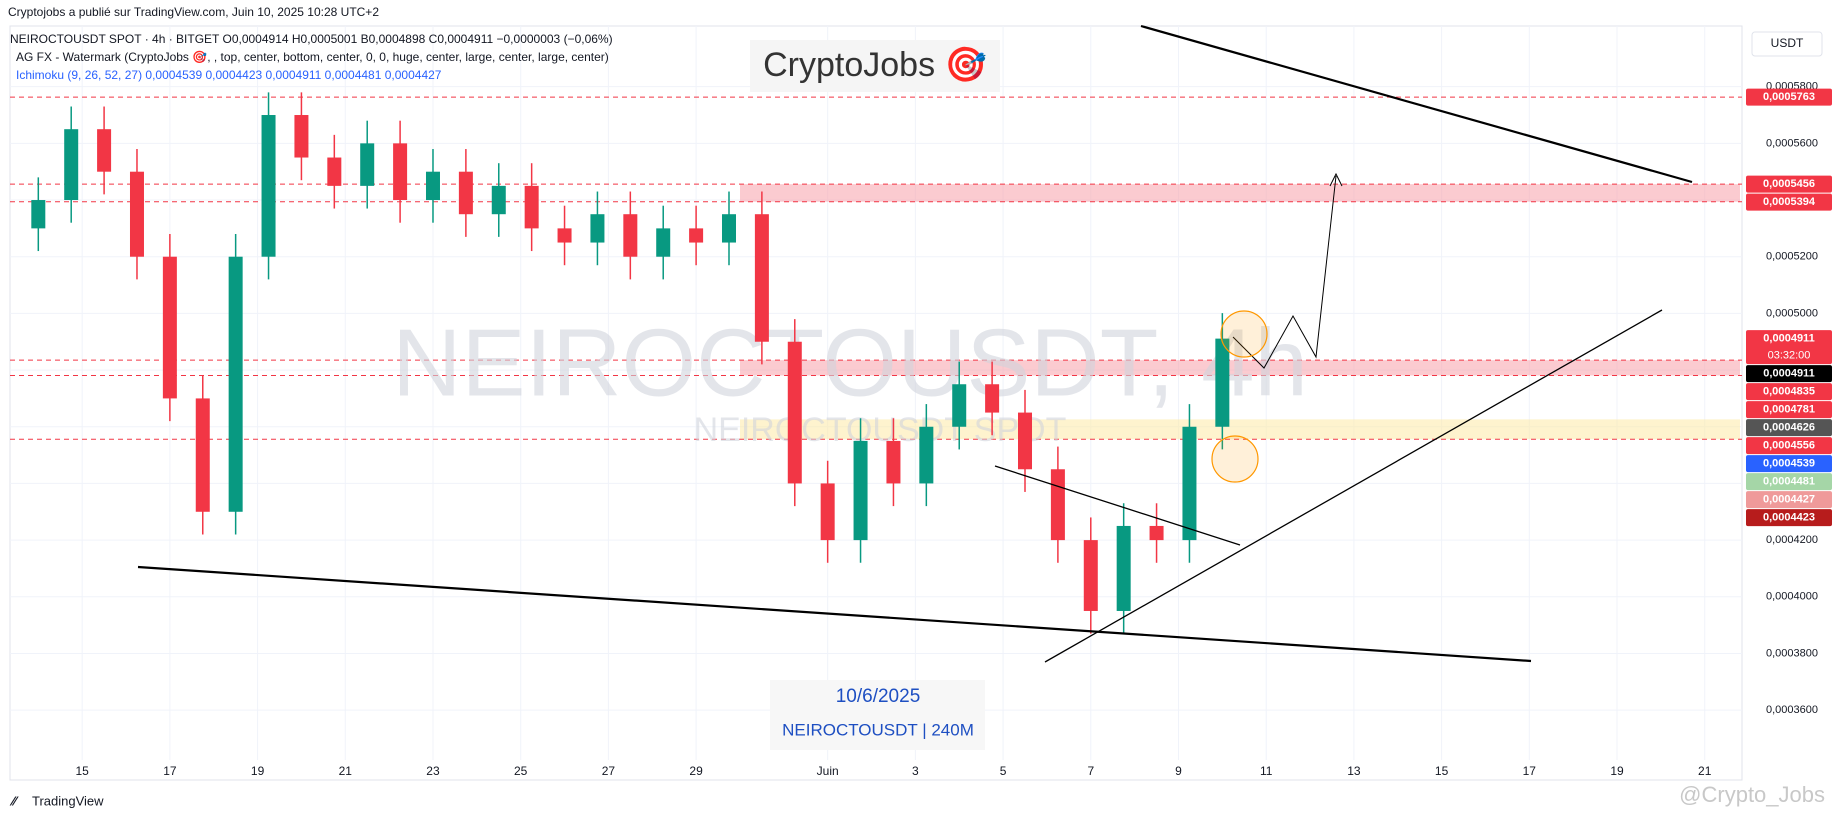 This screenshot has width=1835, height=820. Describe the element at coordinates (1354, 771) in the screenshot. I see `x-tick-label: 13` at that location.